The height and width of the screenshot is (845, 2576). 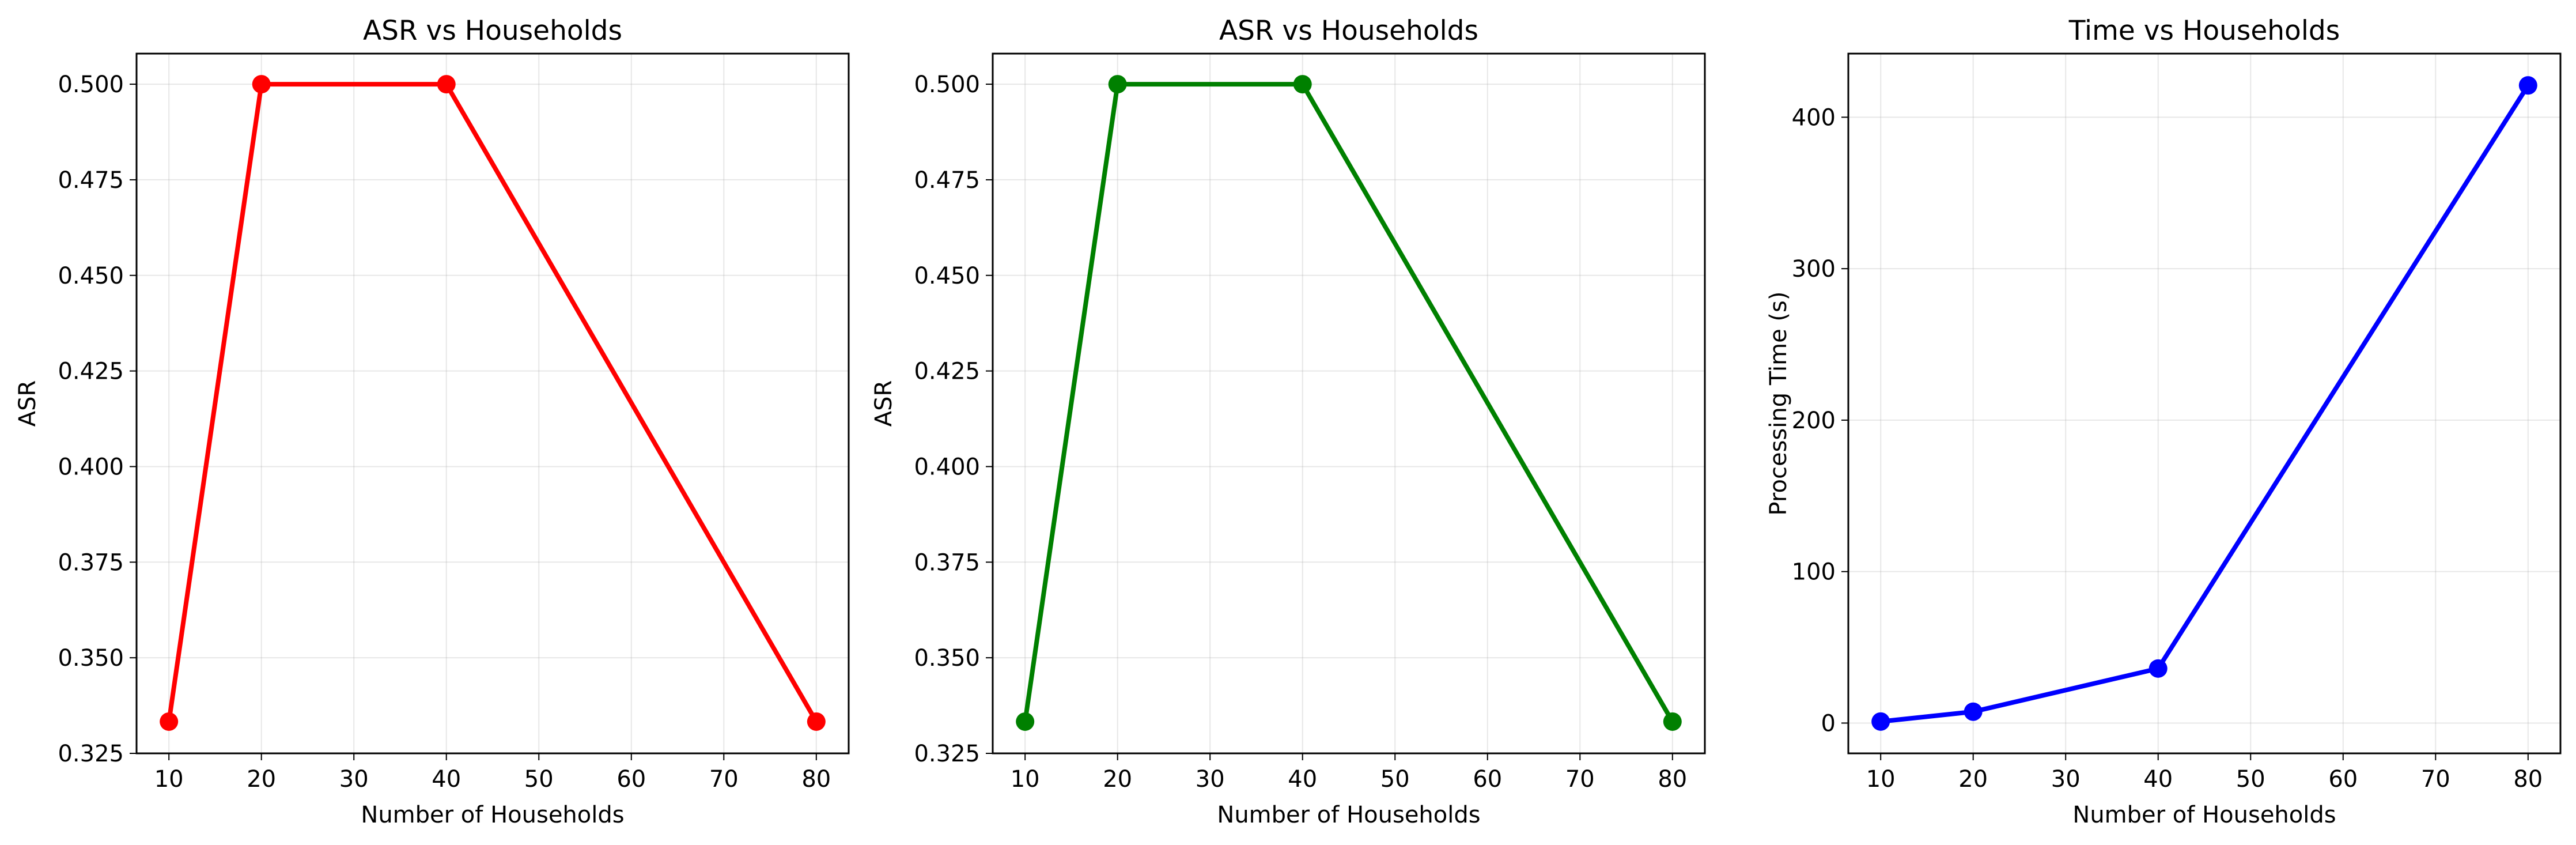 I want to click on y-tick-label: 300, so click(x=1814, y=269).